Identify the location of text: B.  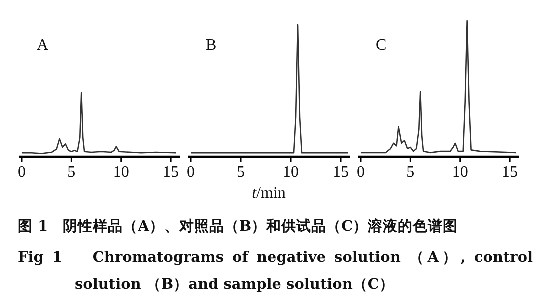
(211, 45).